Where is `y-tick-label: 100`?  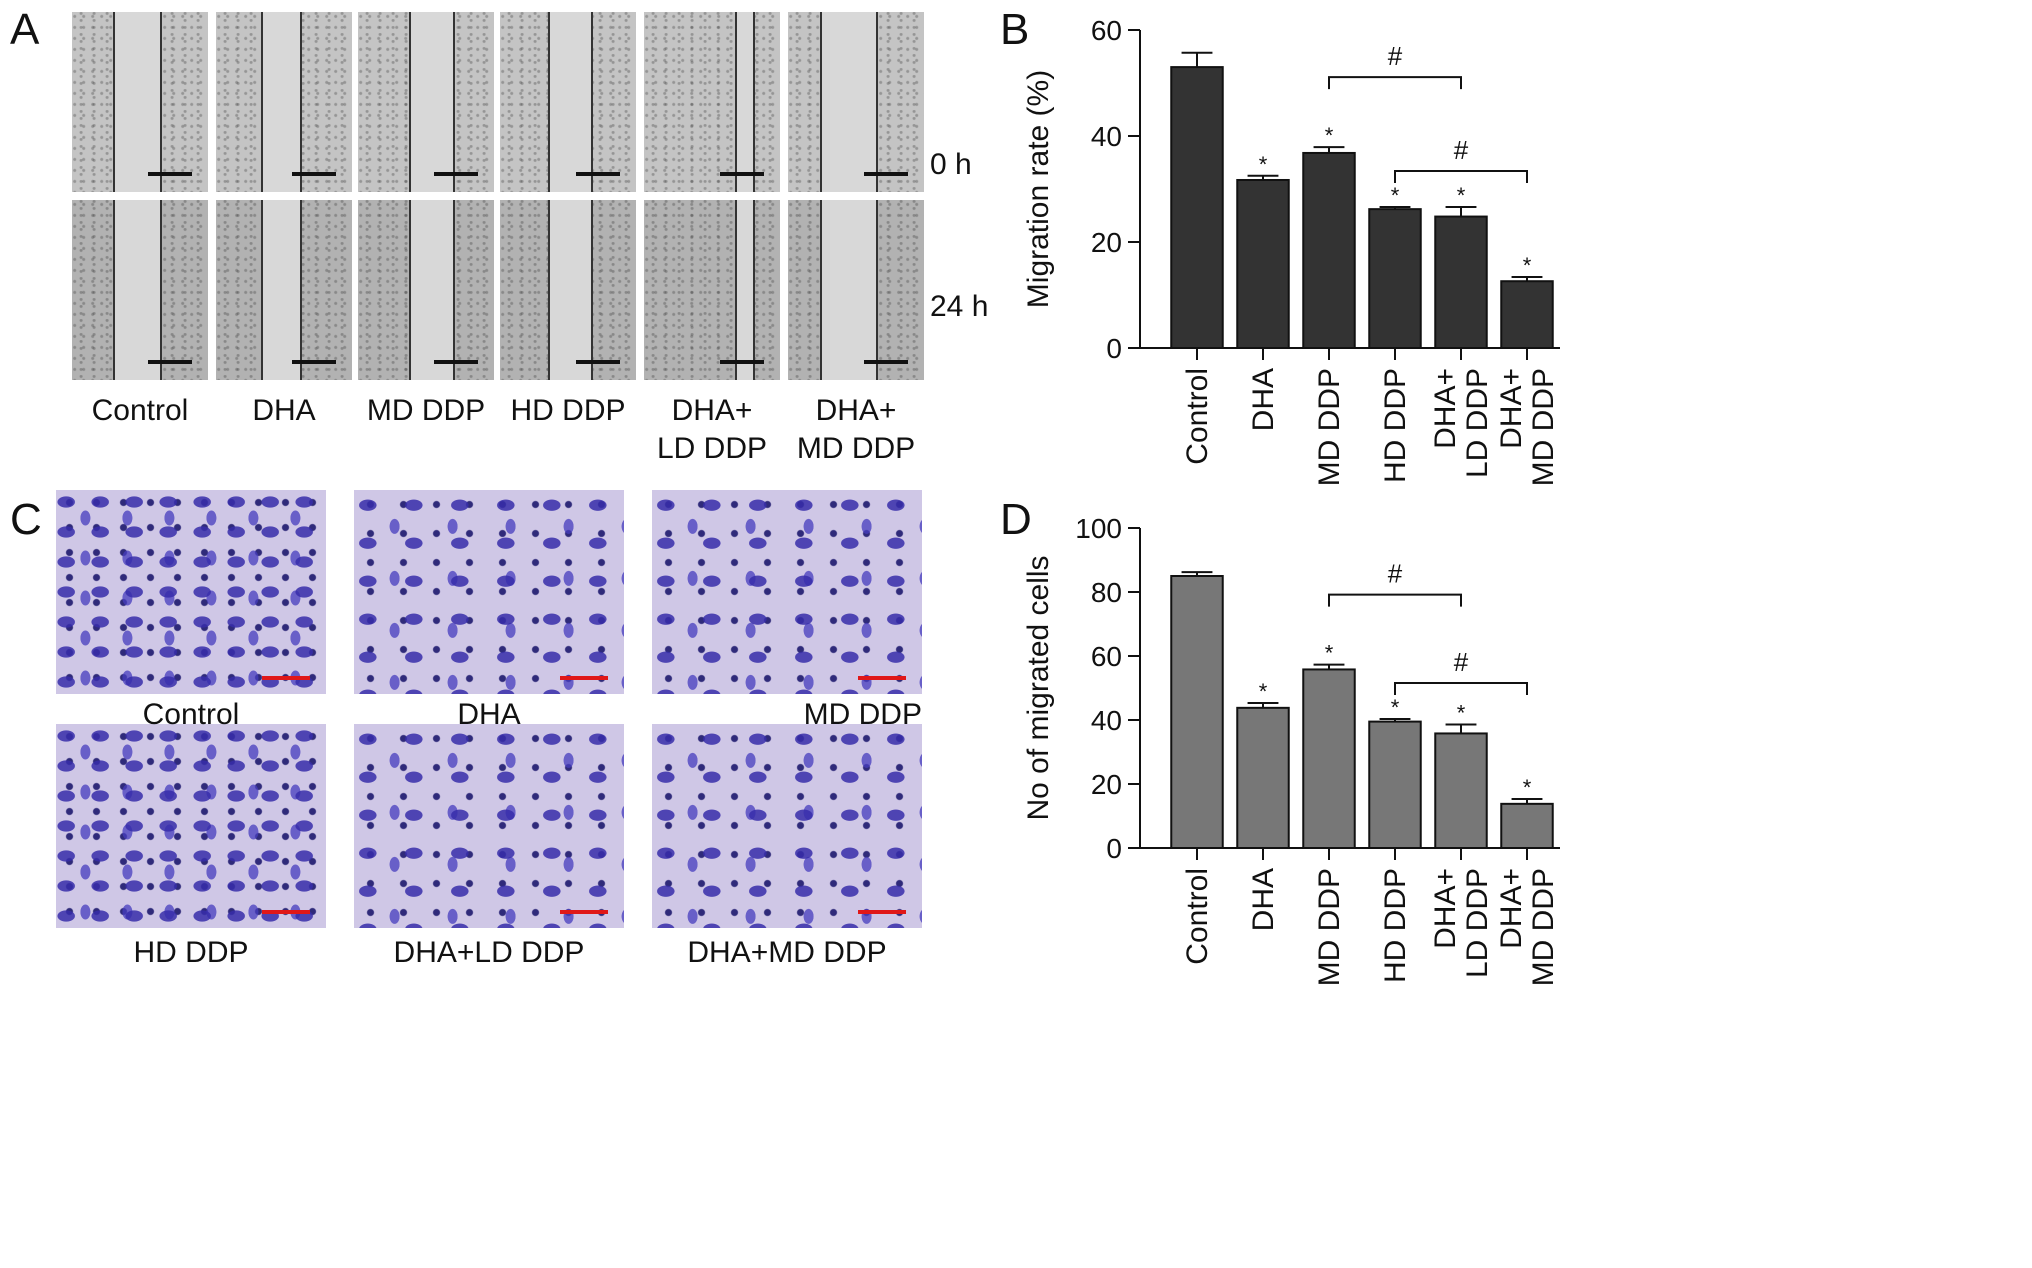
y-tick-label: 100 is located at coordinates (1098, 528).